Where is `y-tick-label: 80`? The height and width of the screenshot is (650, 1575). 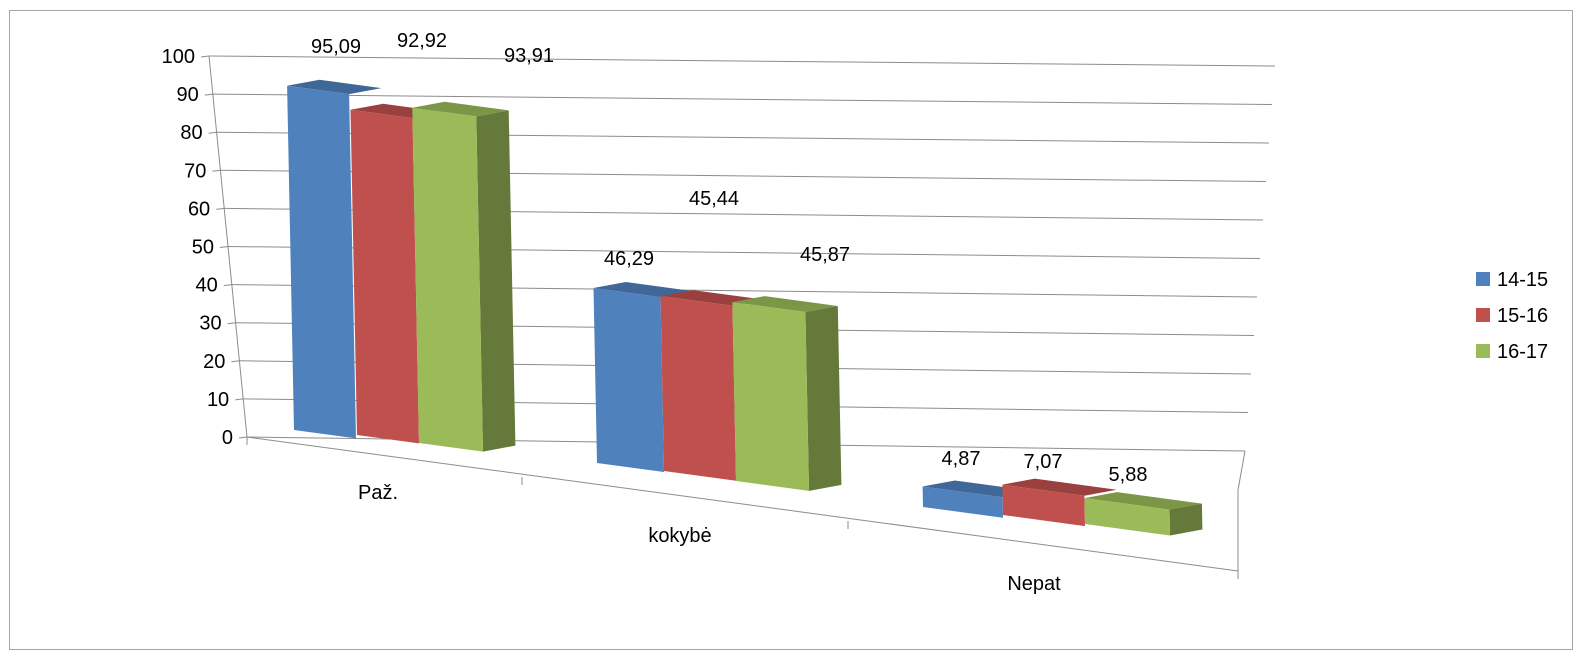 y-tick-label: 80 is located at coordinates (191, 133).